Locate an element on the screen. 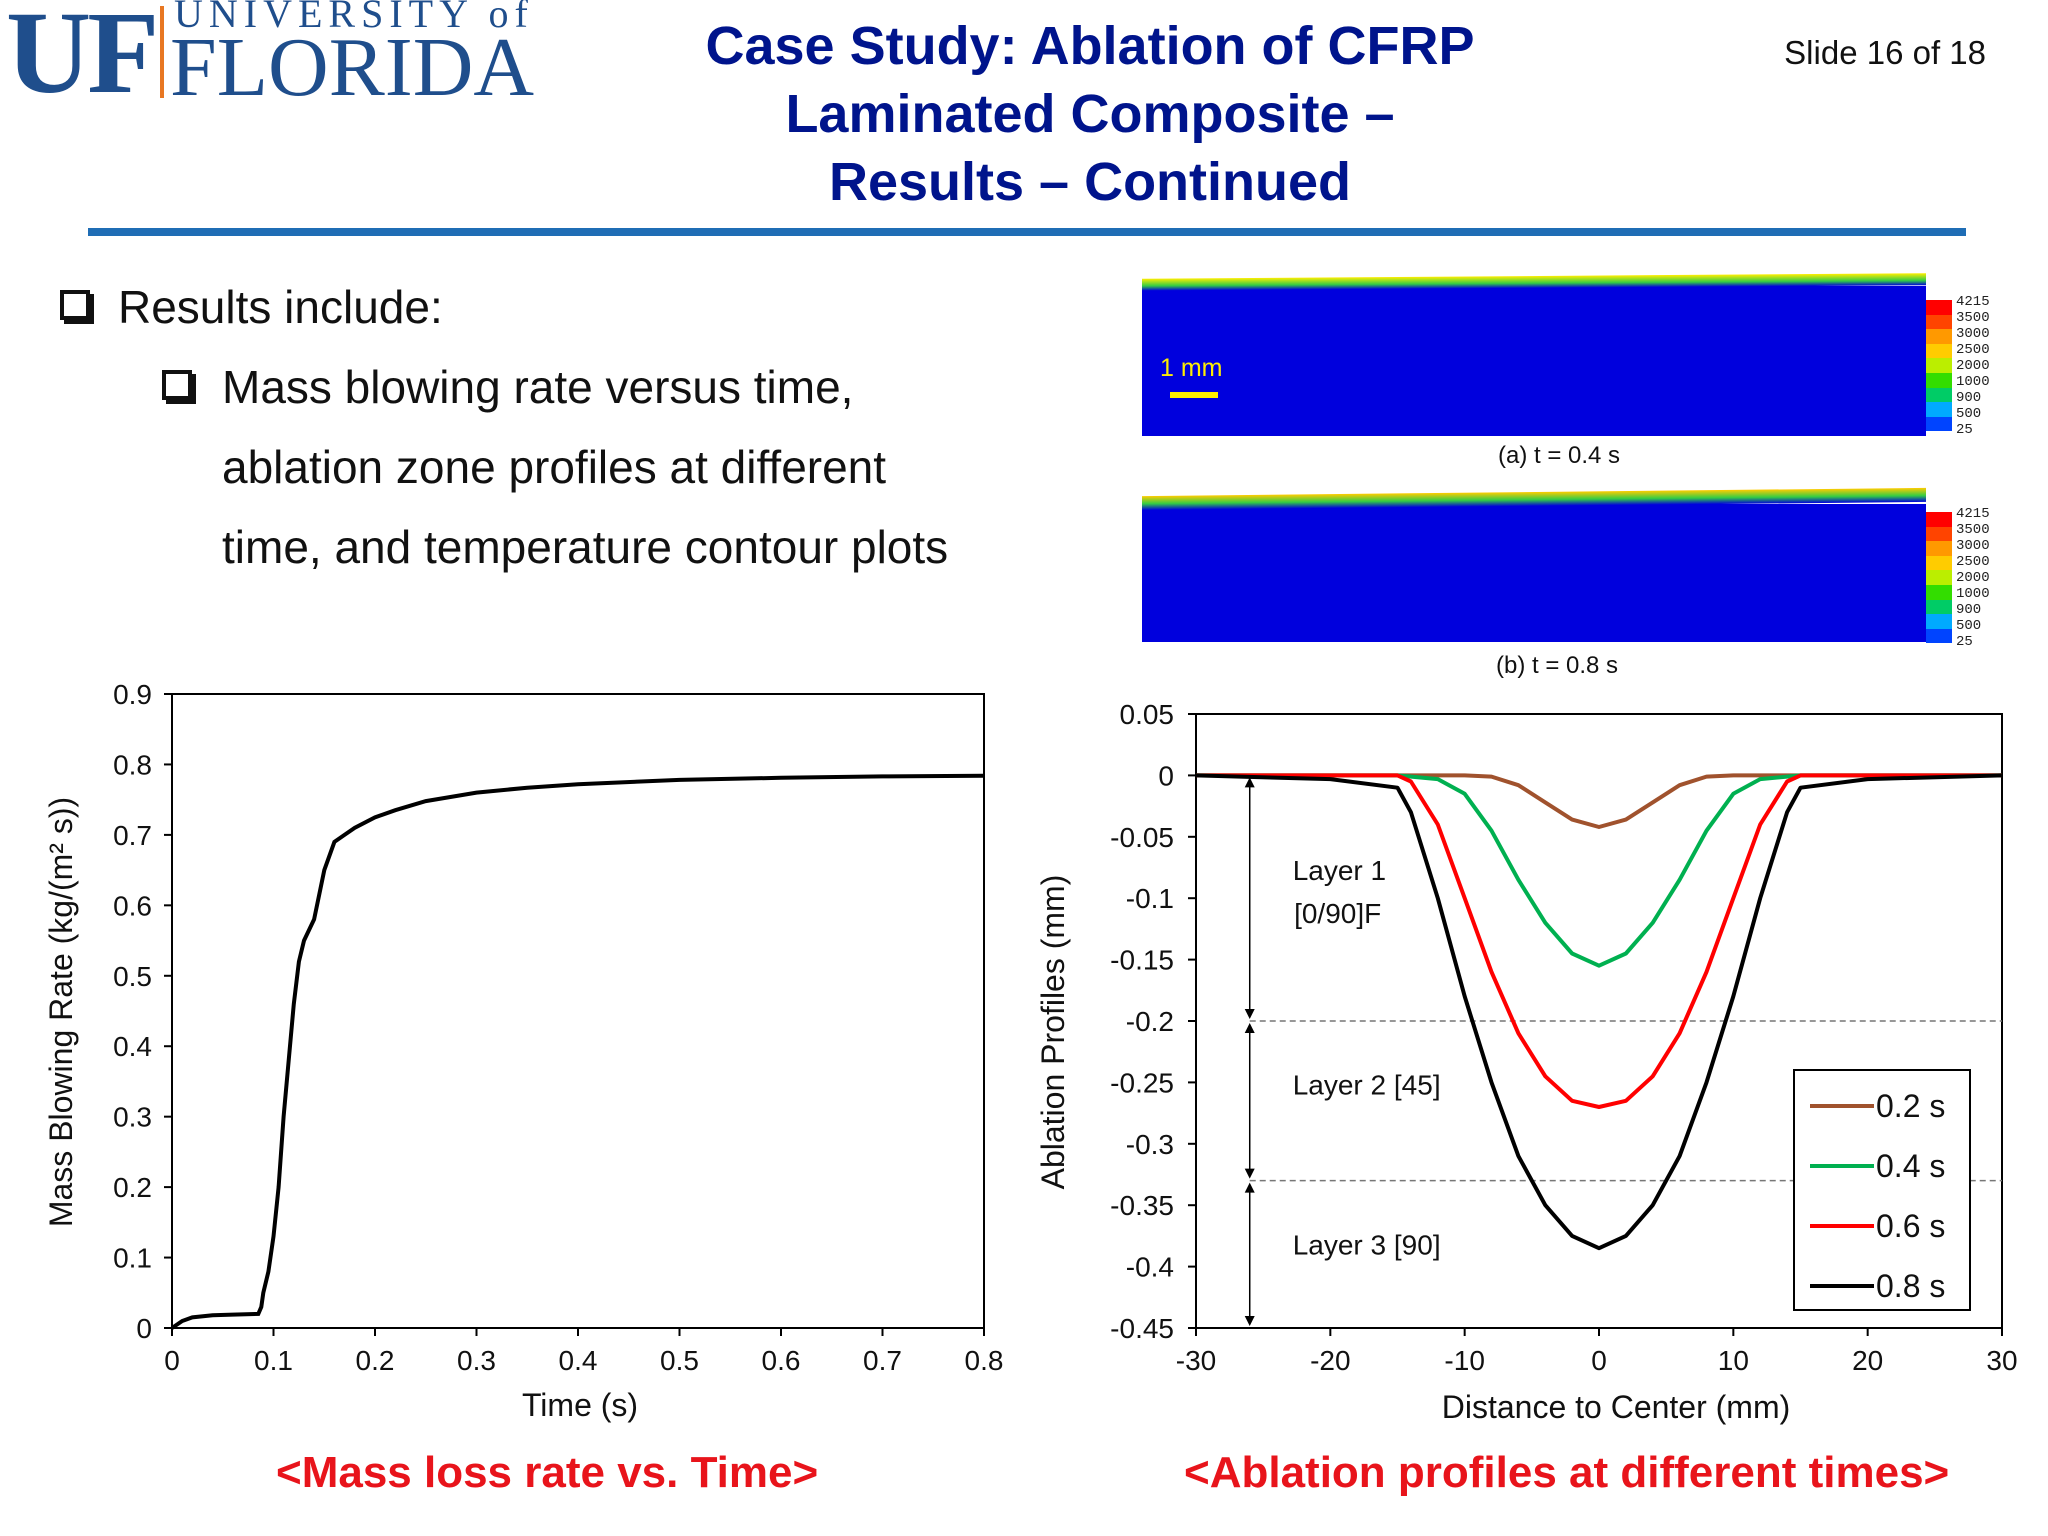 The height and width of the screenshot is (1536, 2048). scale-bar is located at coordinates (1194, 395).